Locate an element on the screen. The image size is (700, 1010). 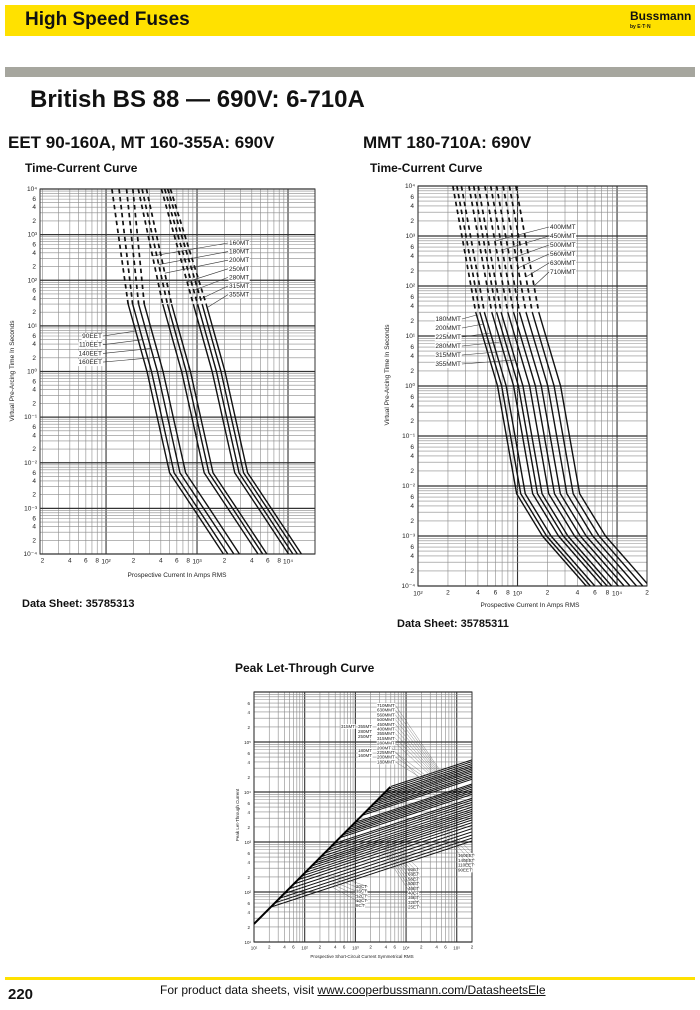
curve-500MMT is located at coordinates (574, 448).